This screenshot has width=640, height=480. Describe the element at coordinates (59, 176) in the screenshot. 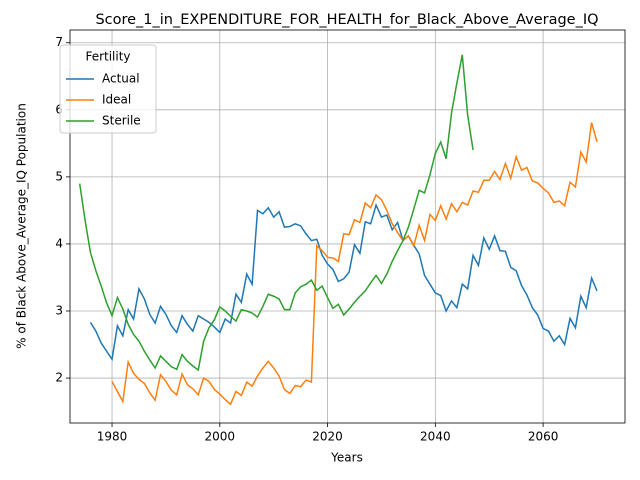

I see `y-tick-label: 5` at that location.